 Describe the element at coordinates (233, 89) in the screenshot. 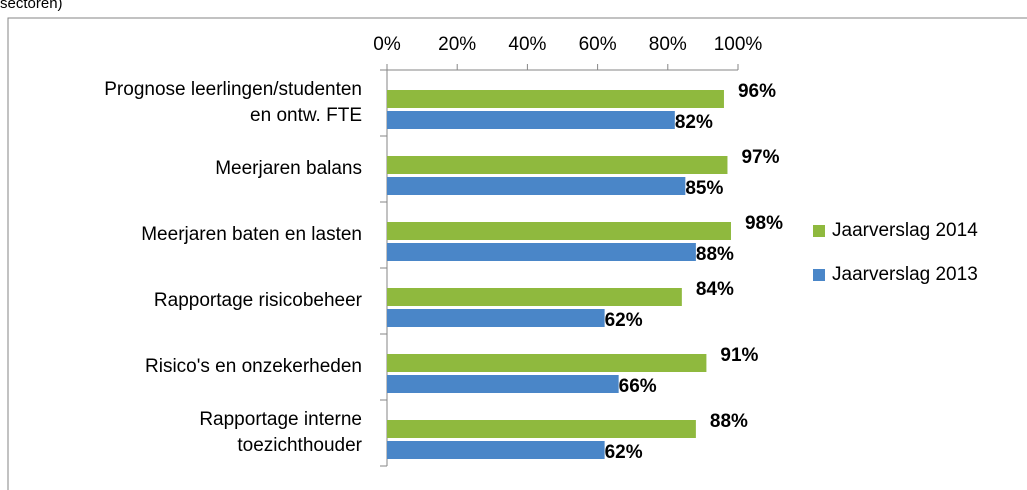

I see `label-line: Prognose leerlingen/studenten` at that location.